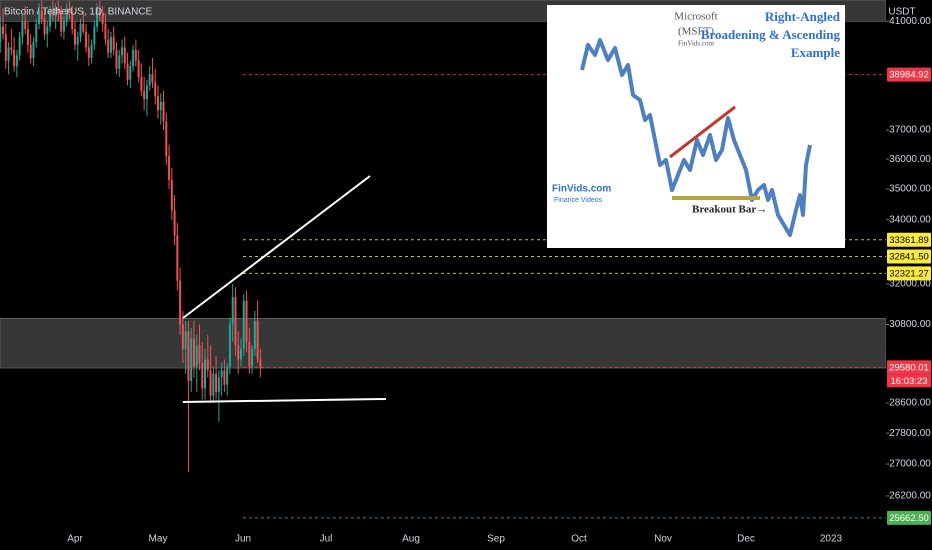  Describe the element at coordinates (910, 433) in the screenshot. I see `y-tick-label: 27800.00` at that location.